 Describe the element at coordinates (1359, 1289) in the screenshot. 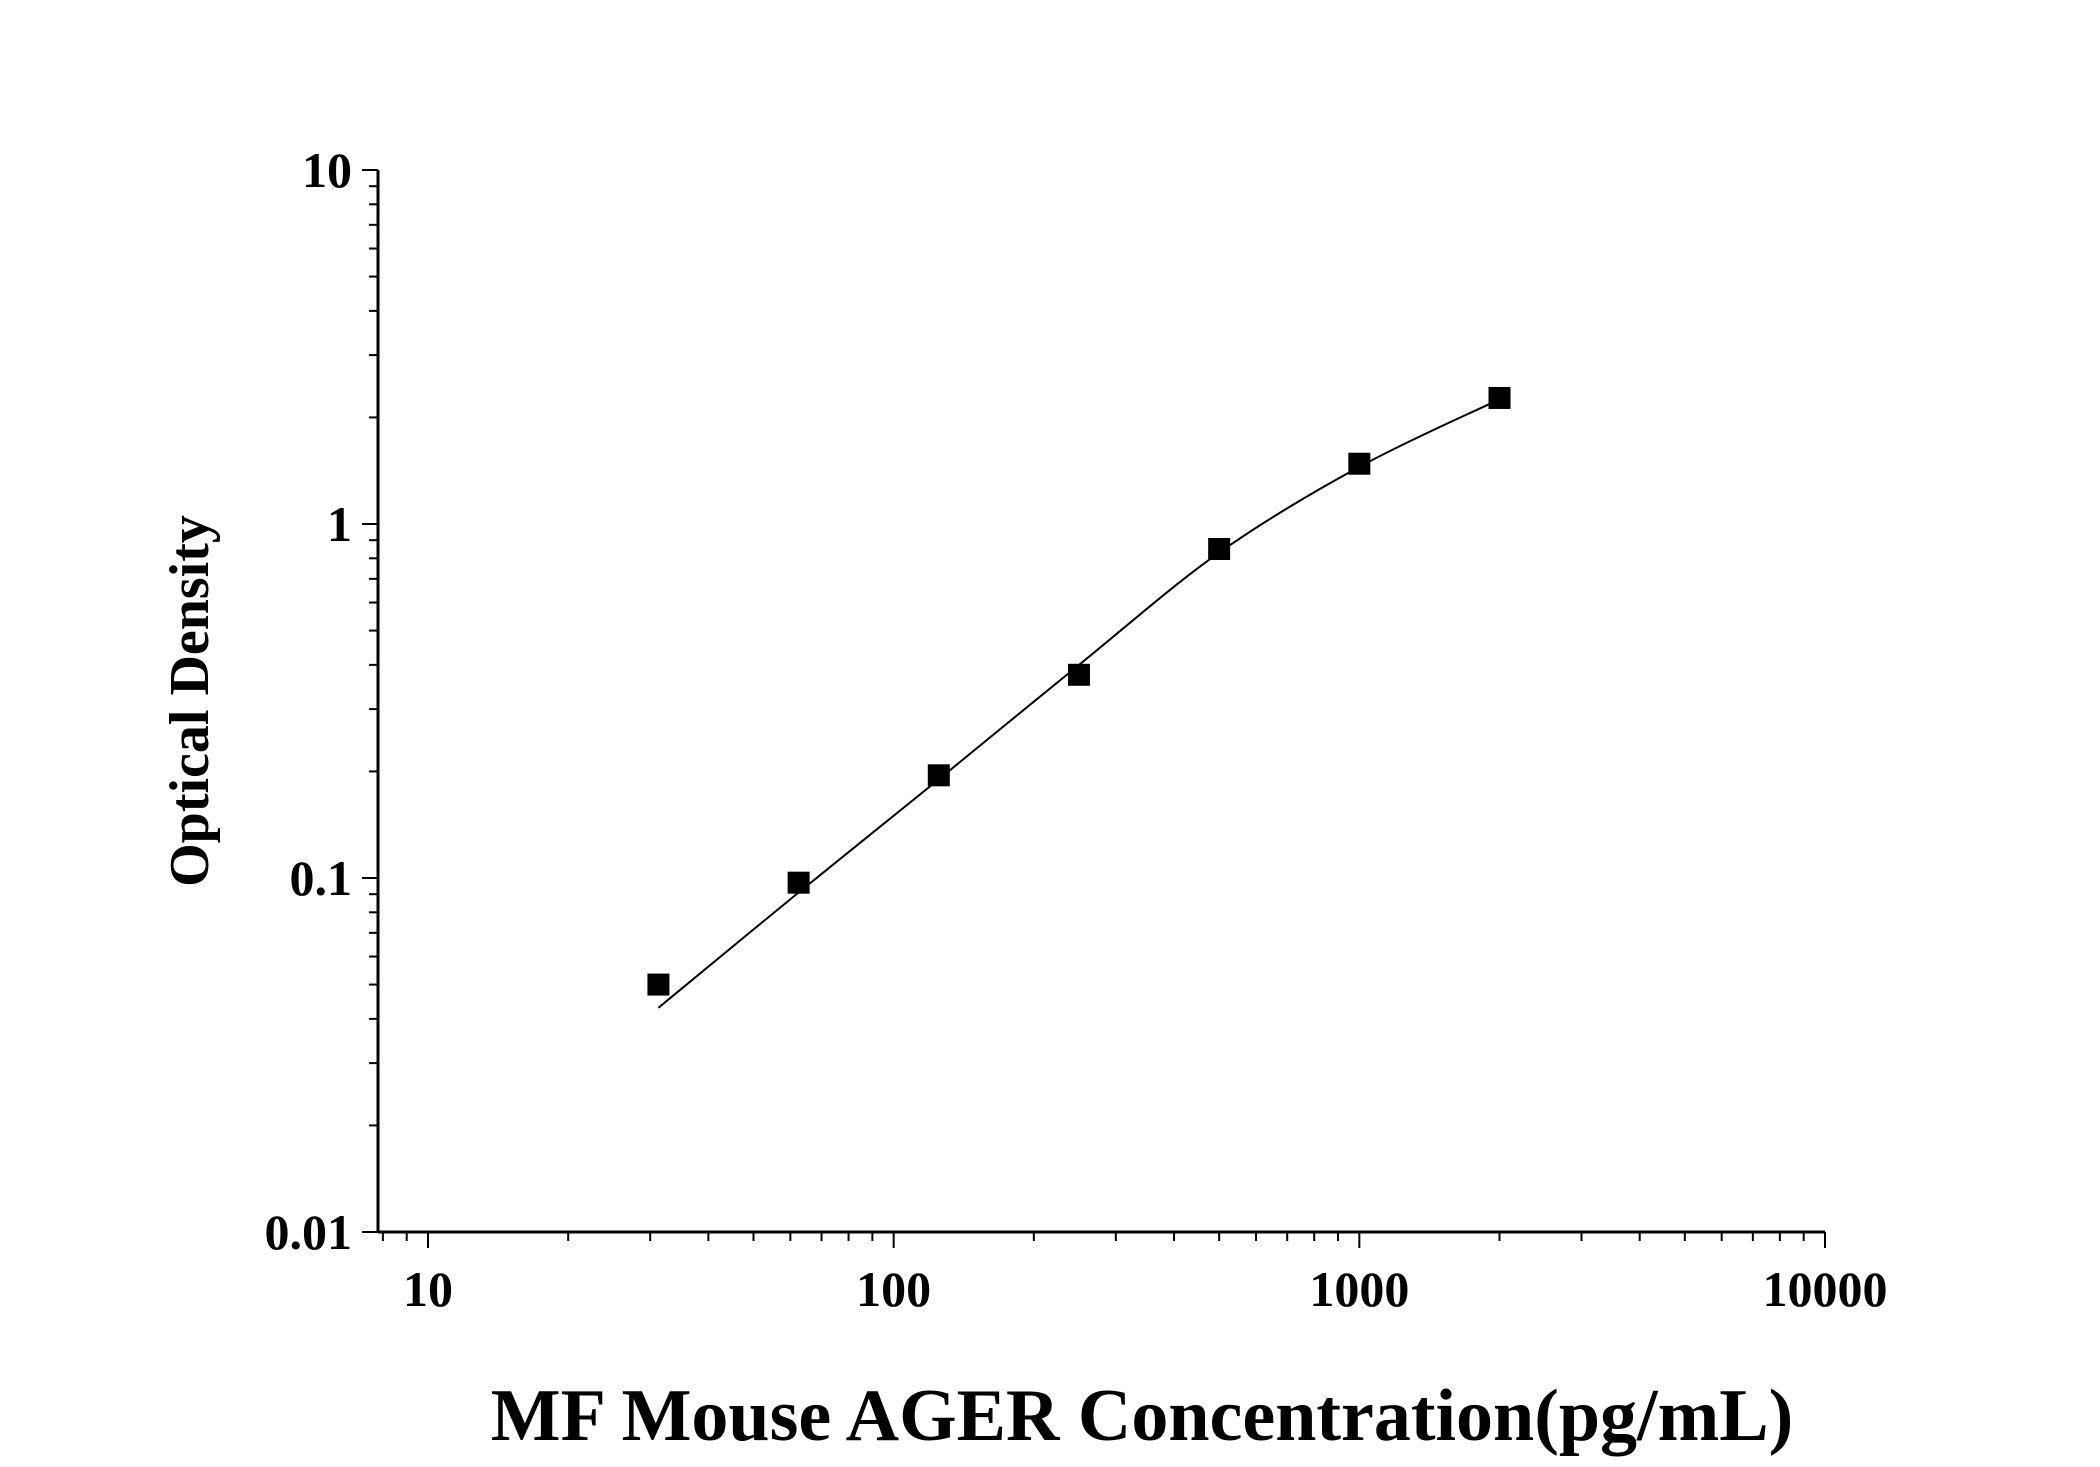

I see `x-tick-label: 1000` at that location.